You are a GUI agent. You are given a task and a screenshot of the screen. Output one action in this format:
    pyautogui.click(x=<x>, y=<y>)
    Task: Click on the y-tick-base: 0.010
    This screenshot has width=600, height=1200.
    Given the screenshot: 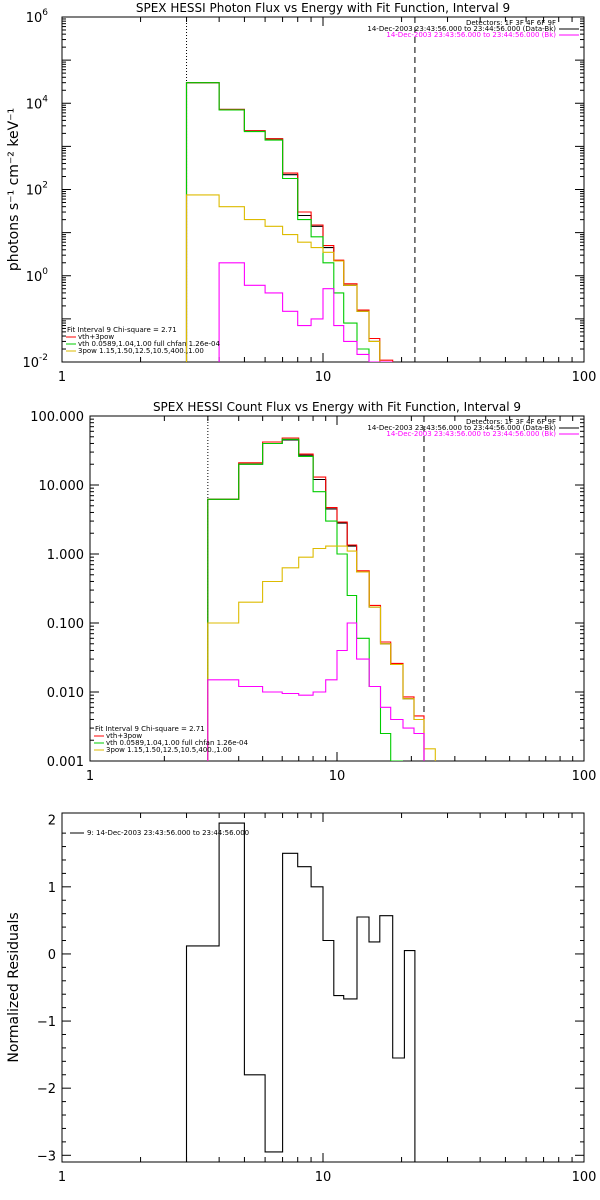 What is the action you would take?
    pyautogui.click(x=65, y=693)
    